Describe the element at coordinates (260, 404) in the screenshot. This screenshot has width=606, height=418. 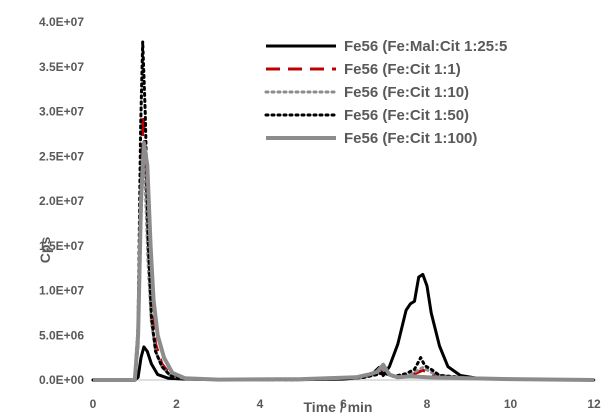
I see `x-tick-label: 4` at that location.